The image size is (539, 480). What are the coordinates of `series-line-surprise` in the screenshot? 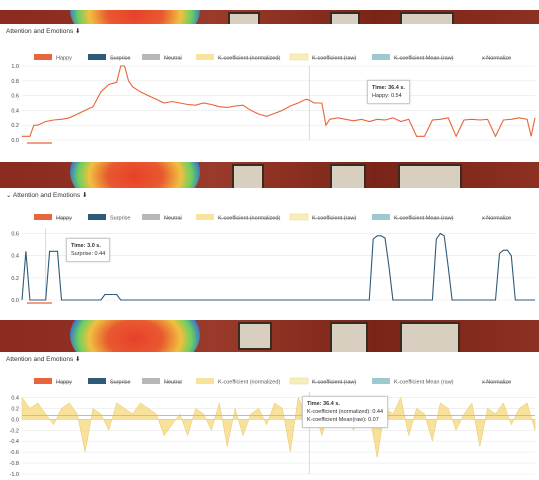 It's located at (278, 266).